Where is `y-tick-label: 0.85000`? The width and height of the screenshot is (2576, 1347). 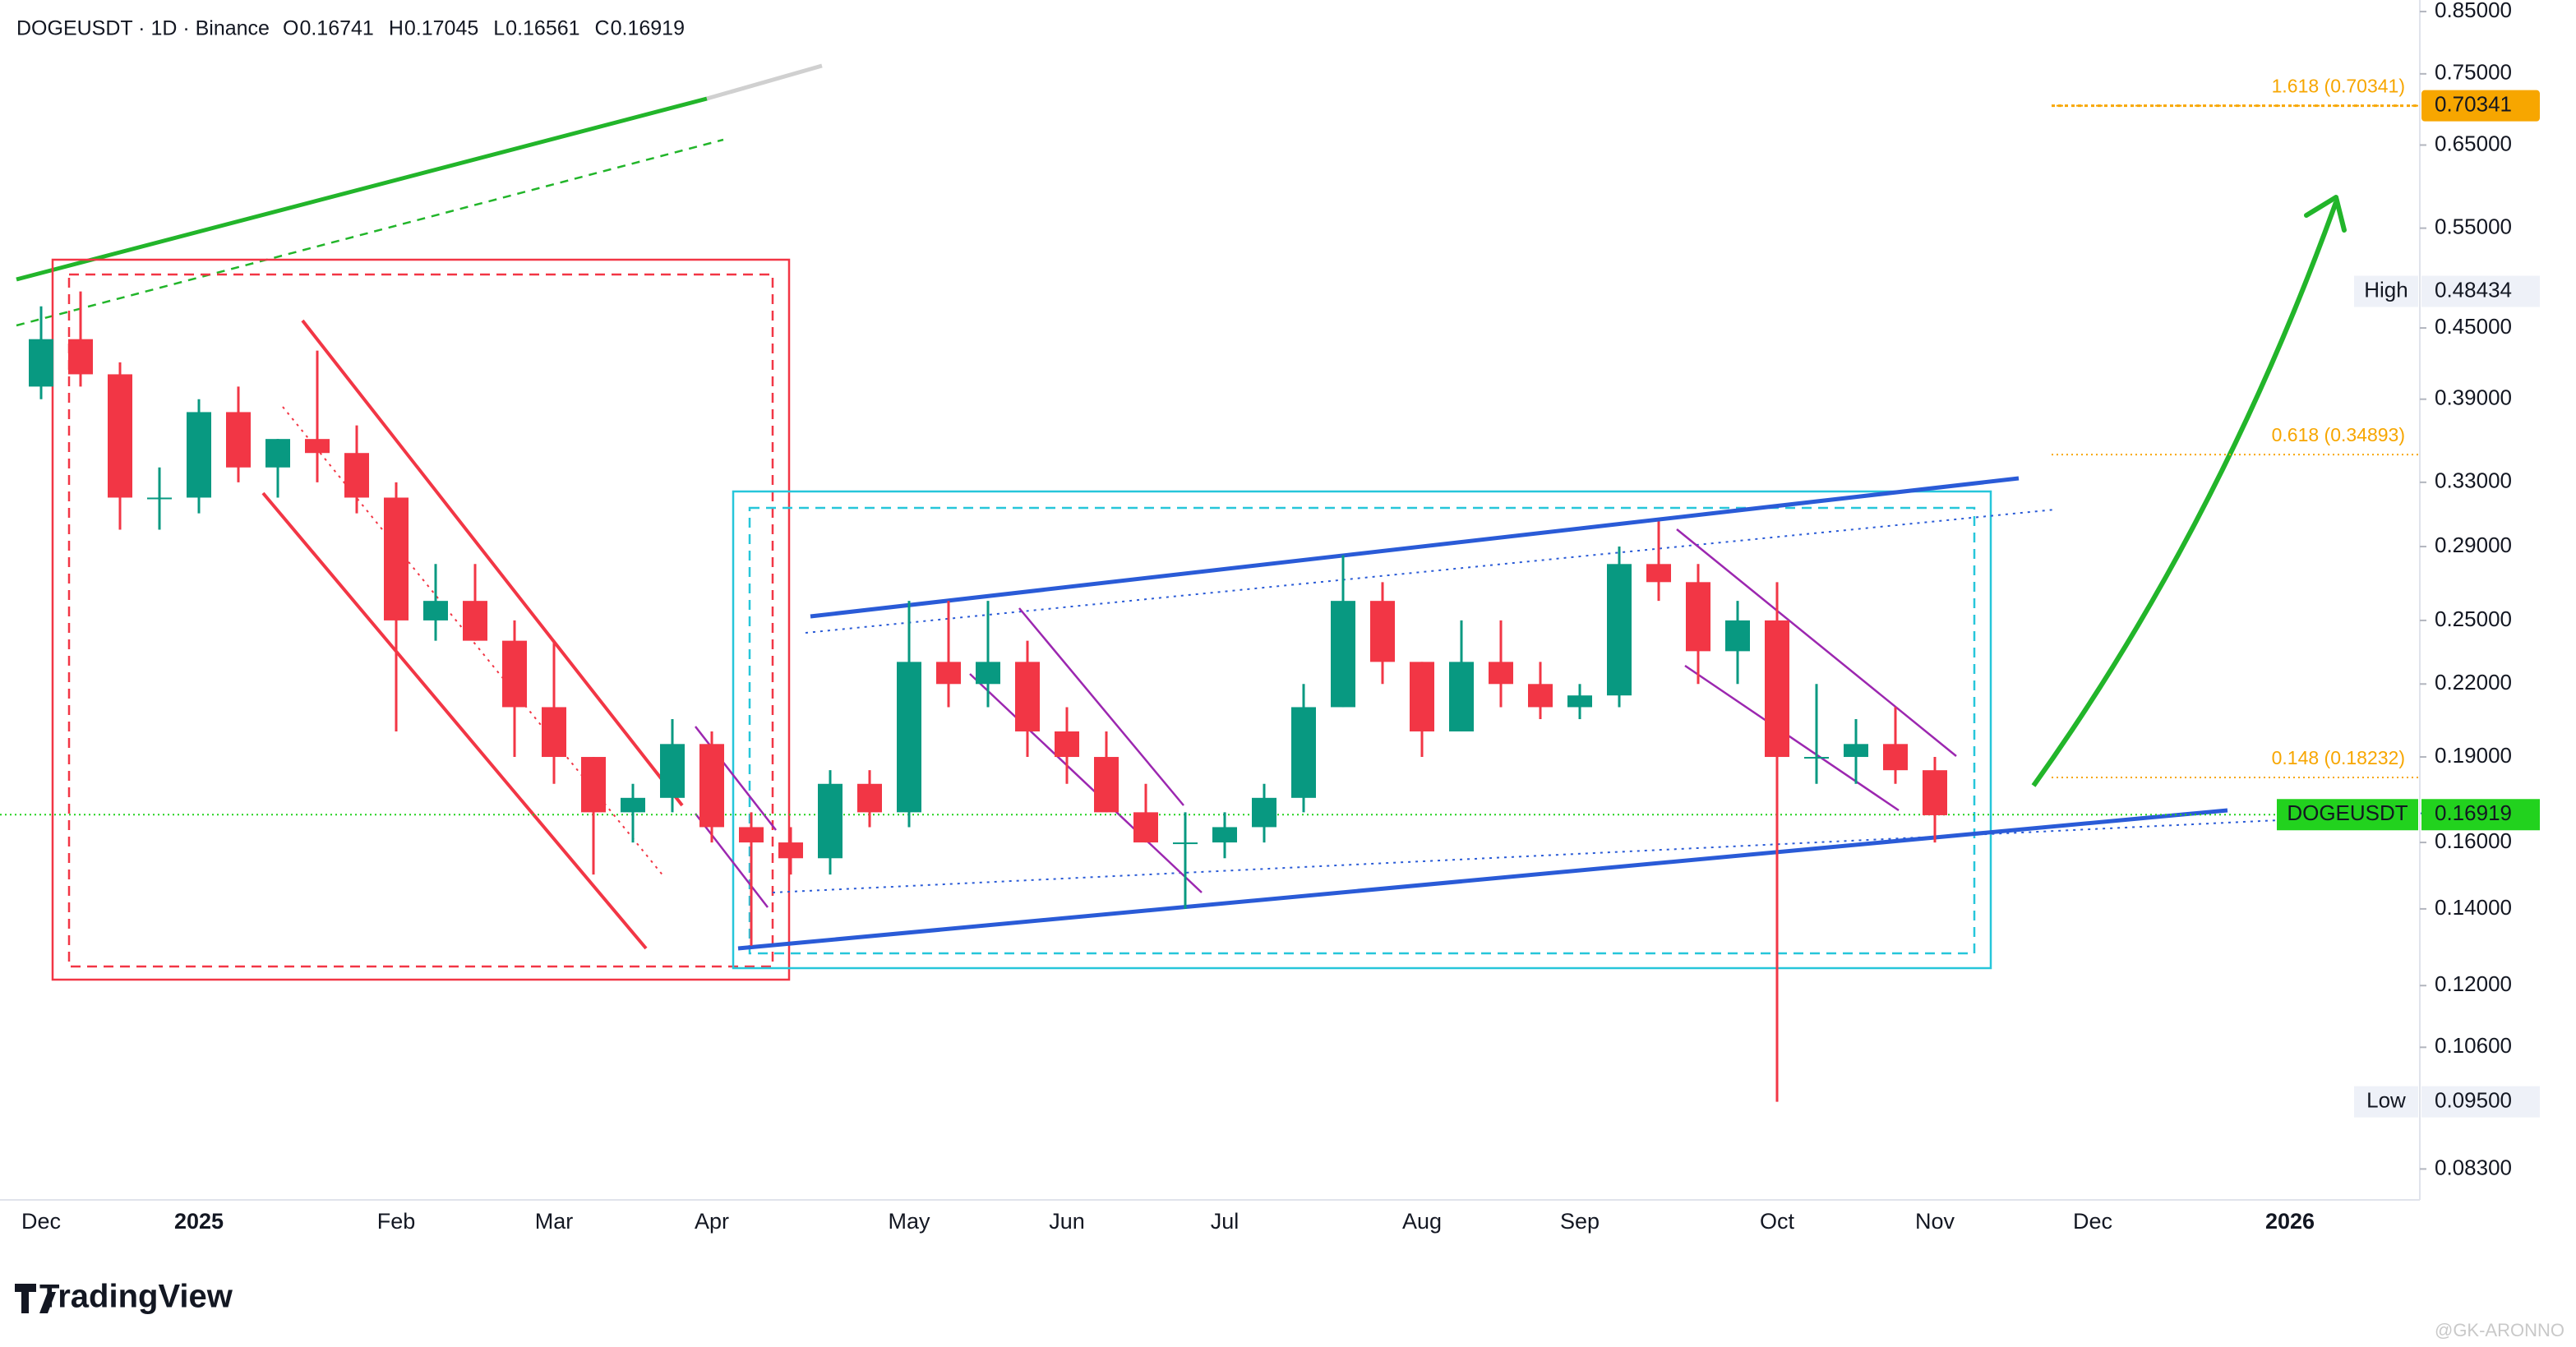
y-tick-label: 0.85000 is located at coordinates (2474, 11).